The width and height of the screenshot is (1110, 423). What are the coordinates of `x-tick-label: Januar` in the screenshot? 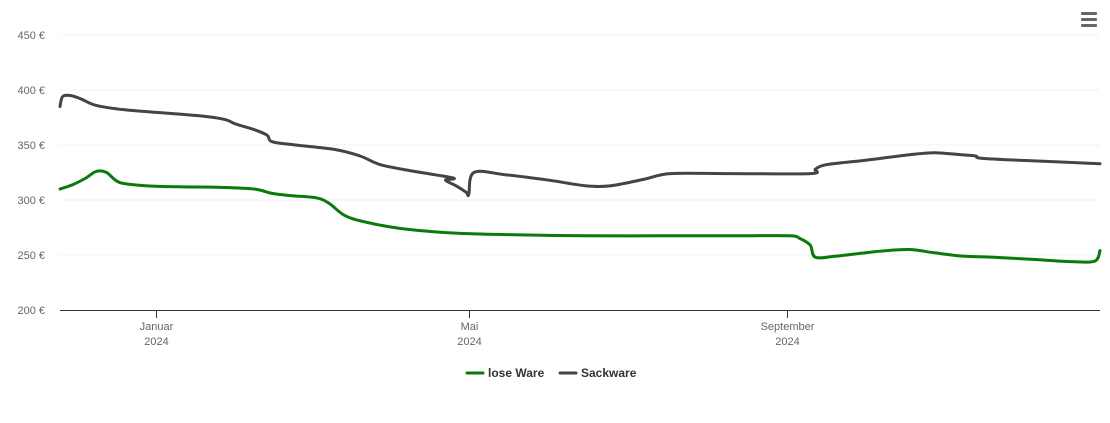 It's located at (157, 327).